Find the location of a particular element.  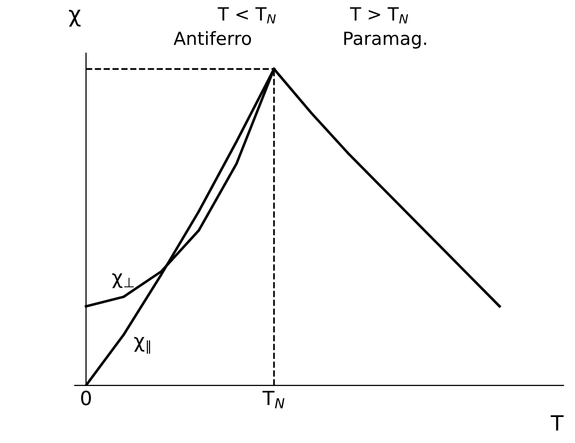

y-axis-title: χ is located at coordinates (74, 18).